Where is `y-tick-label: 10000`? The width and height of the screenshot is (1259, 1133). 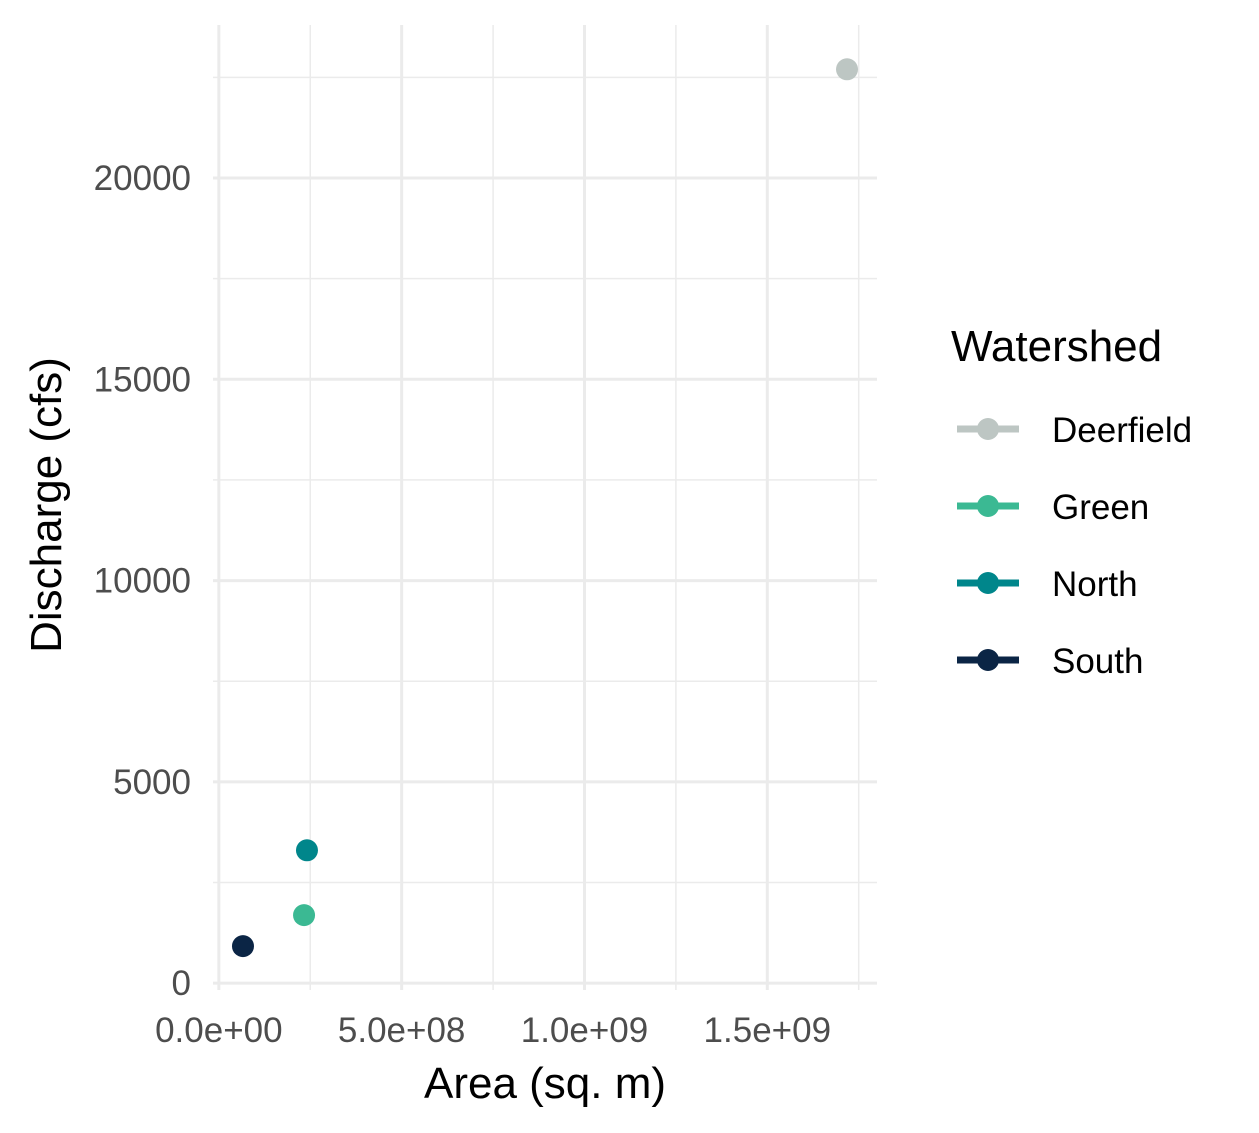 y-tick-label: 10000 is located at coordinates (142, 581).